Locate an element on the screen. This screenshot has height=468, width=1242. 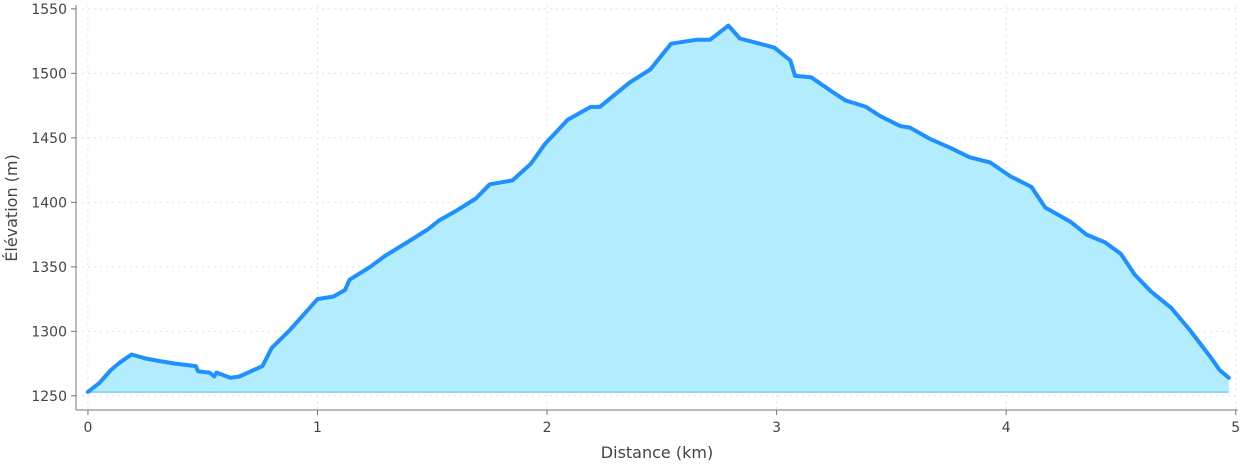
y-axis-label: Élévation (m) is located at coordinates (11, 207).